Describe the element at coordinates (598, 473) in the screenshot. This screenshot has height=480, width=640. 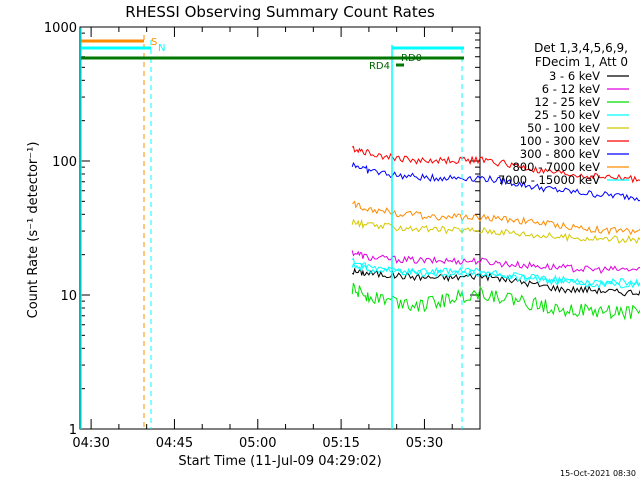
I see `footer-timestamp: 15-Oct-2021 08:30` at that location.